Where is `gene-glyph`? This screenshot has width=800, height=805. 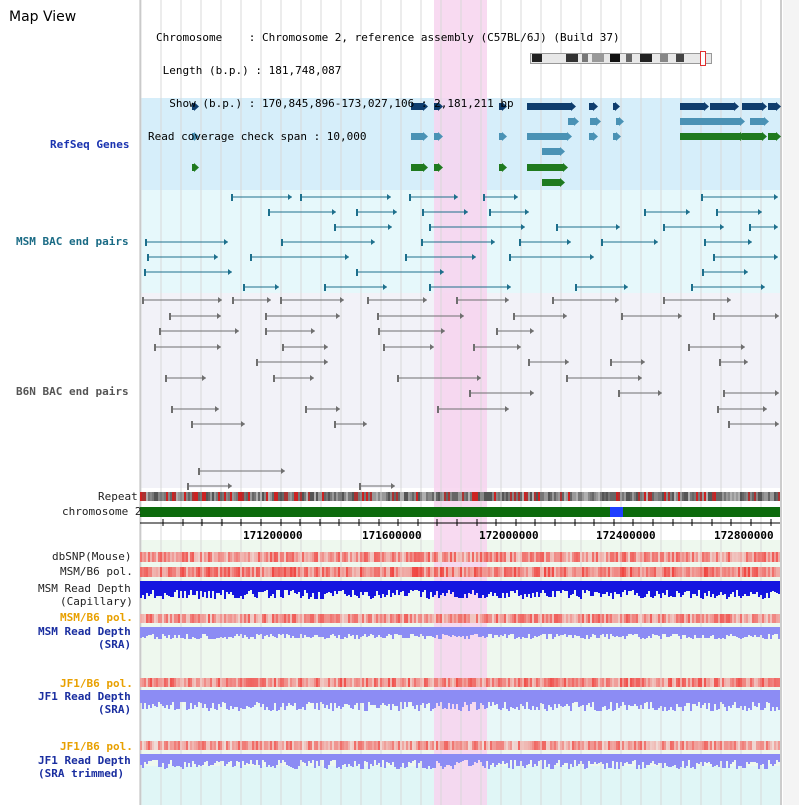 gene-glyph is located at coordinates (436, 106).